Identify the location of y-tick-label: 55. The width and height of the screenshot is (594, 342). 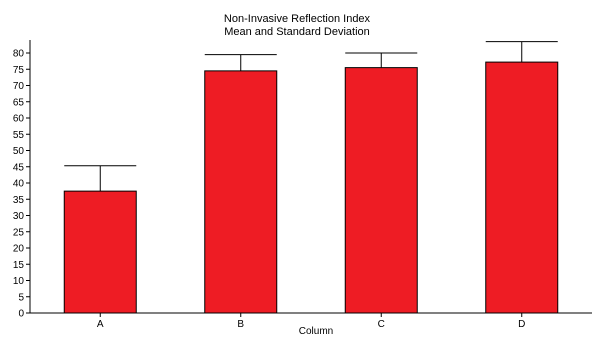
(19, 135).